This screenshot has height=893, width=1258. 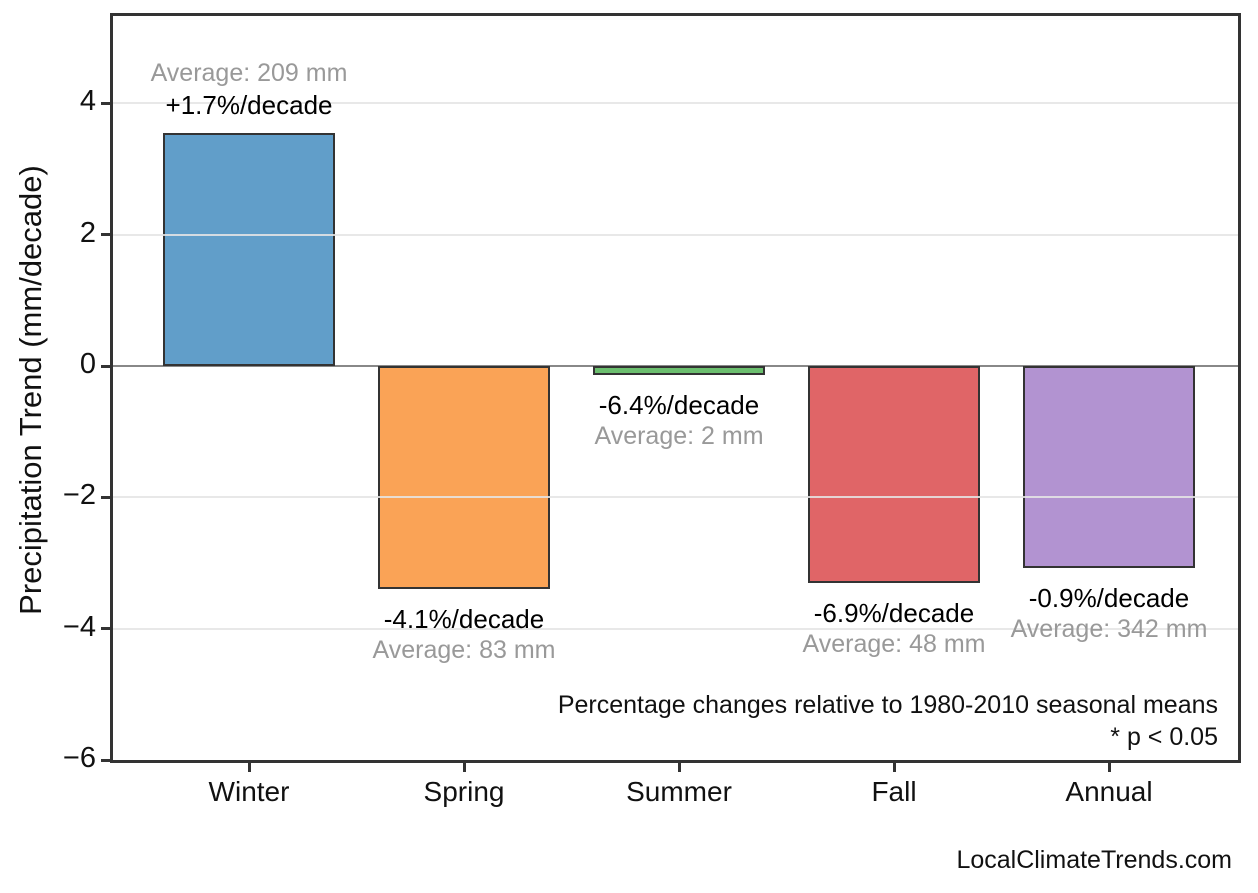 I want to click on x-tick-label-summer: Summer, so click(x=679, y=791).